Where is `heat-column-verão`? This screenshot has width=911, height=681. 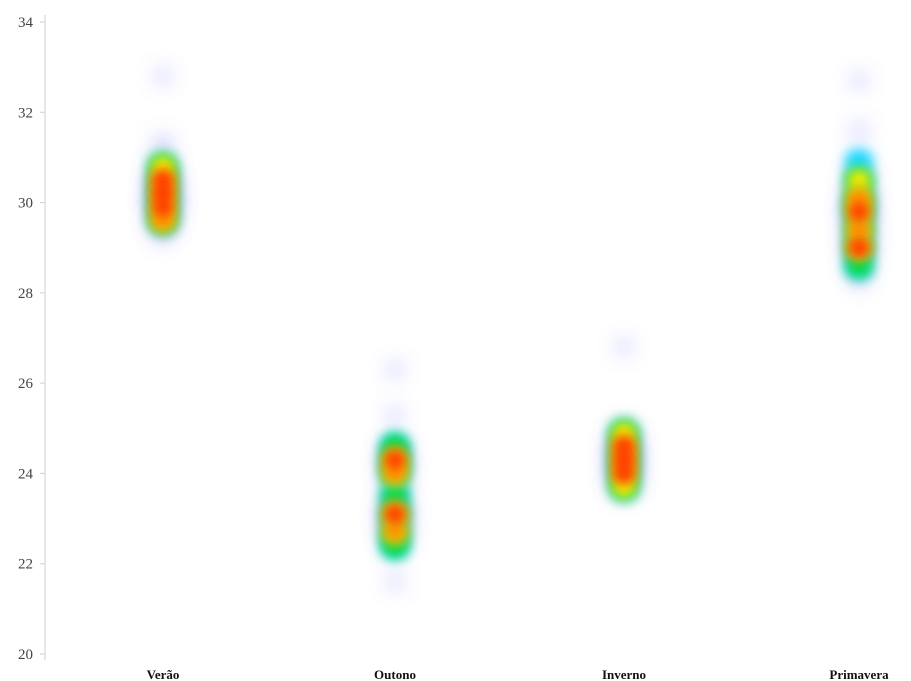
heat-column-verão is located at coordinates (163, 155).